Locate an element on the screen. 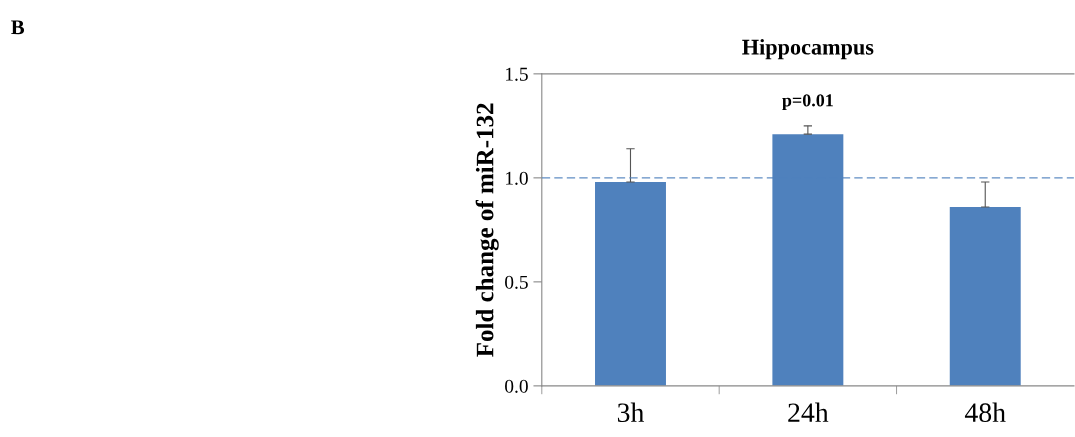  annotation: p=0.01 is located at coordinates (807, 102).